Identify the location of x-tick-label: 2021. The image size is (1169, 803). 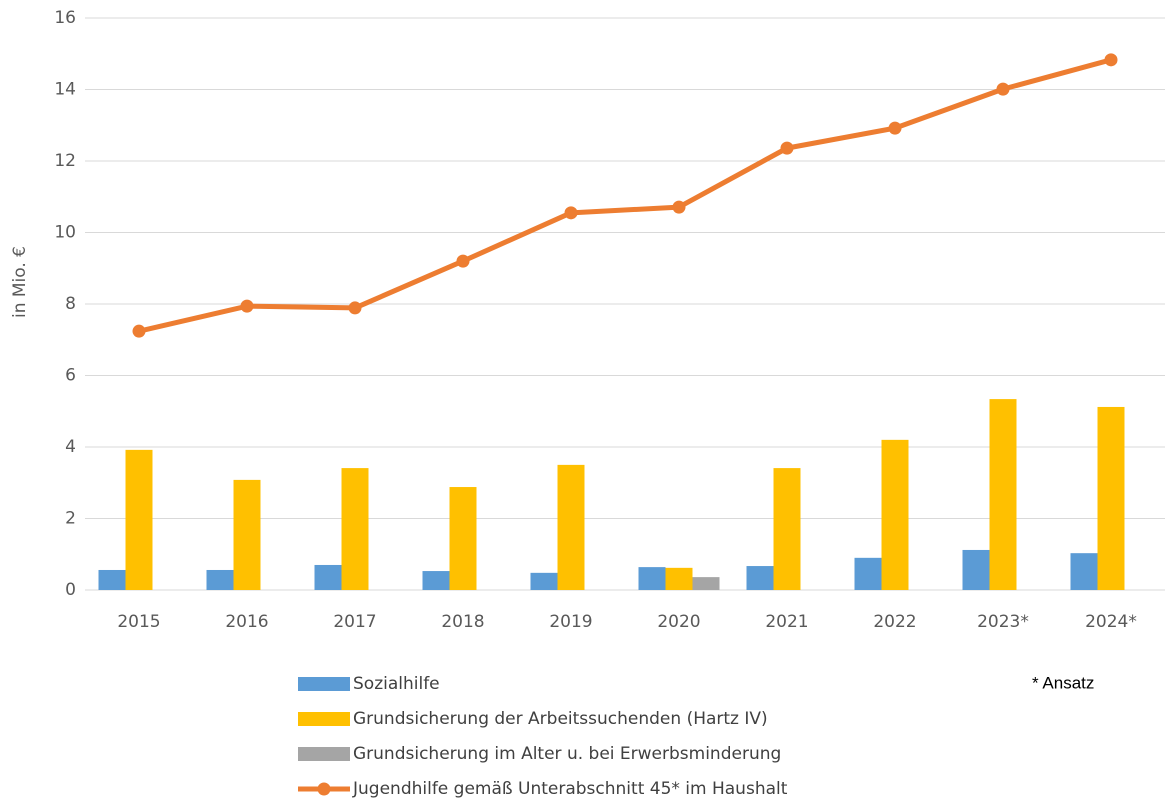
(786, 622).